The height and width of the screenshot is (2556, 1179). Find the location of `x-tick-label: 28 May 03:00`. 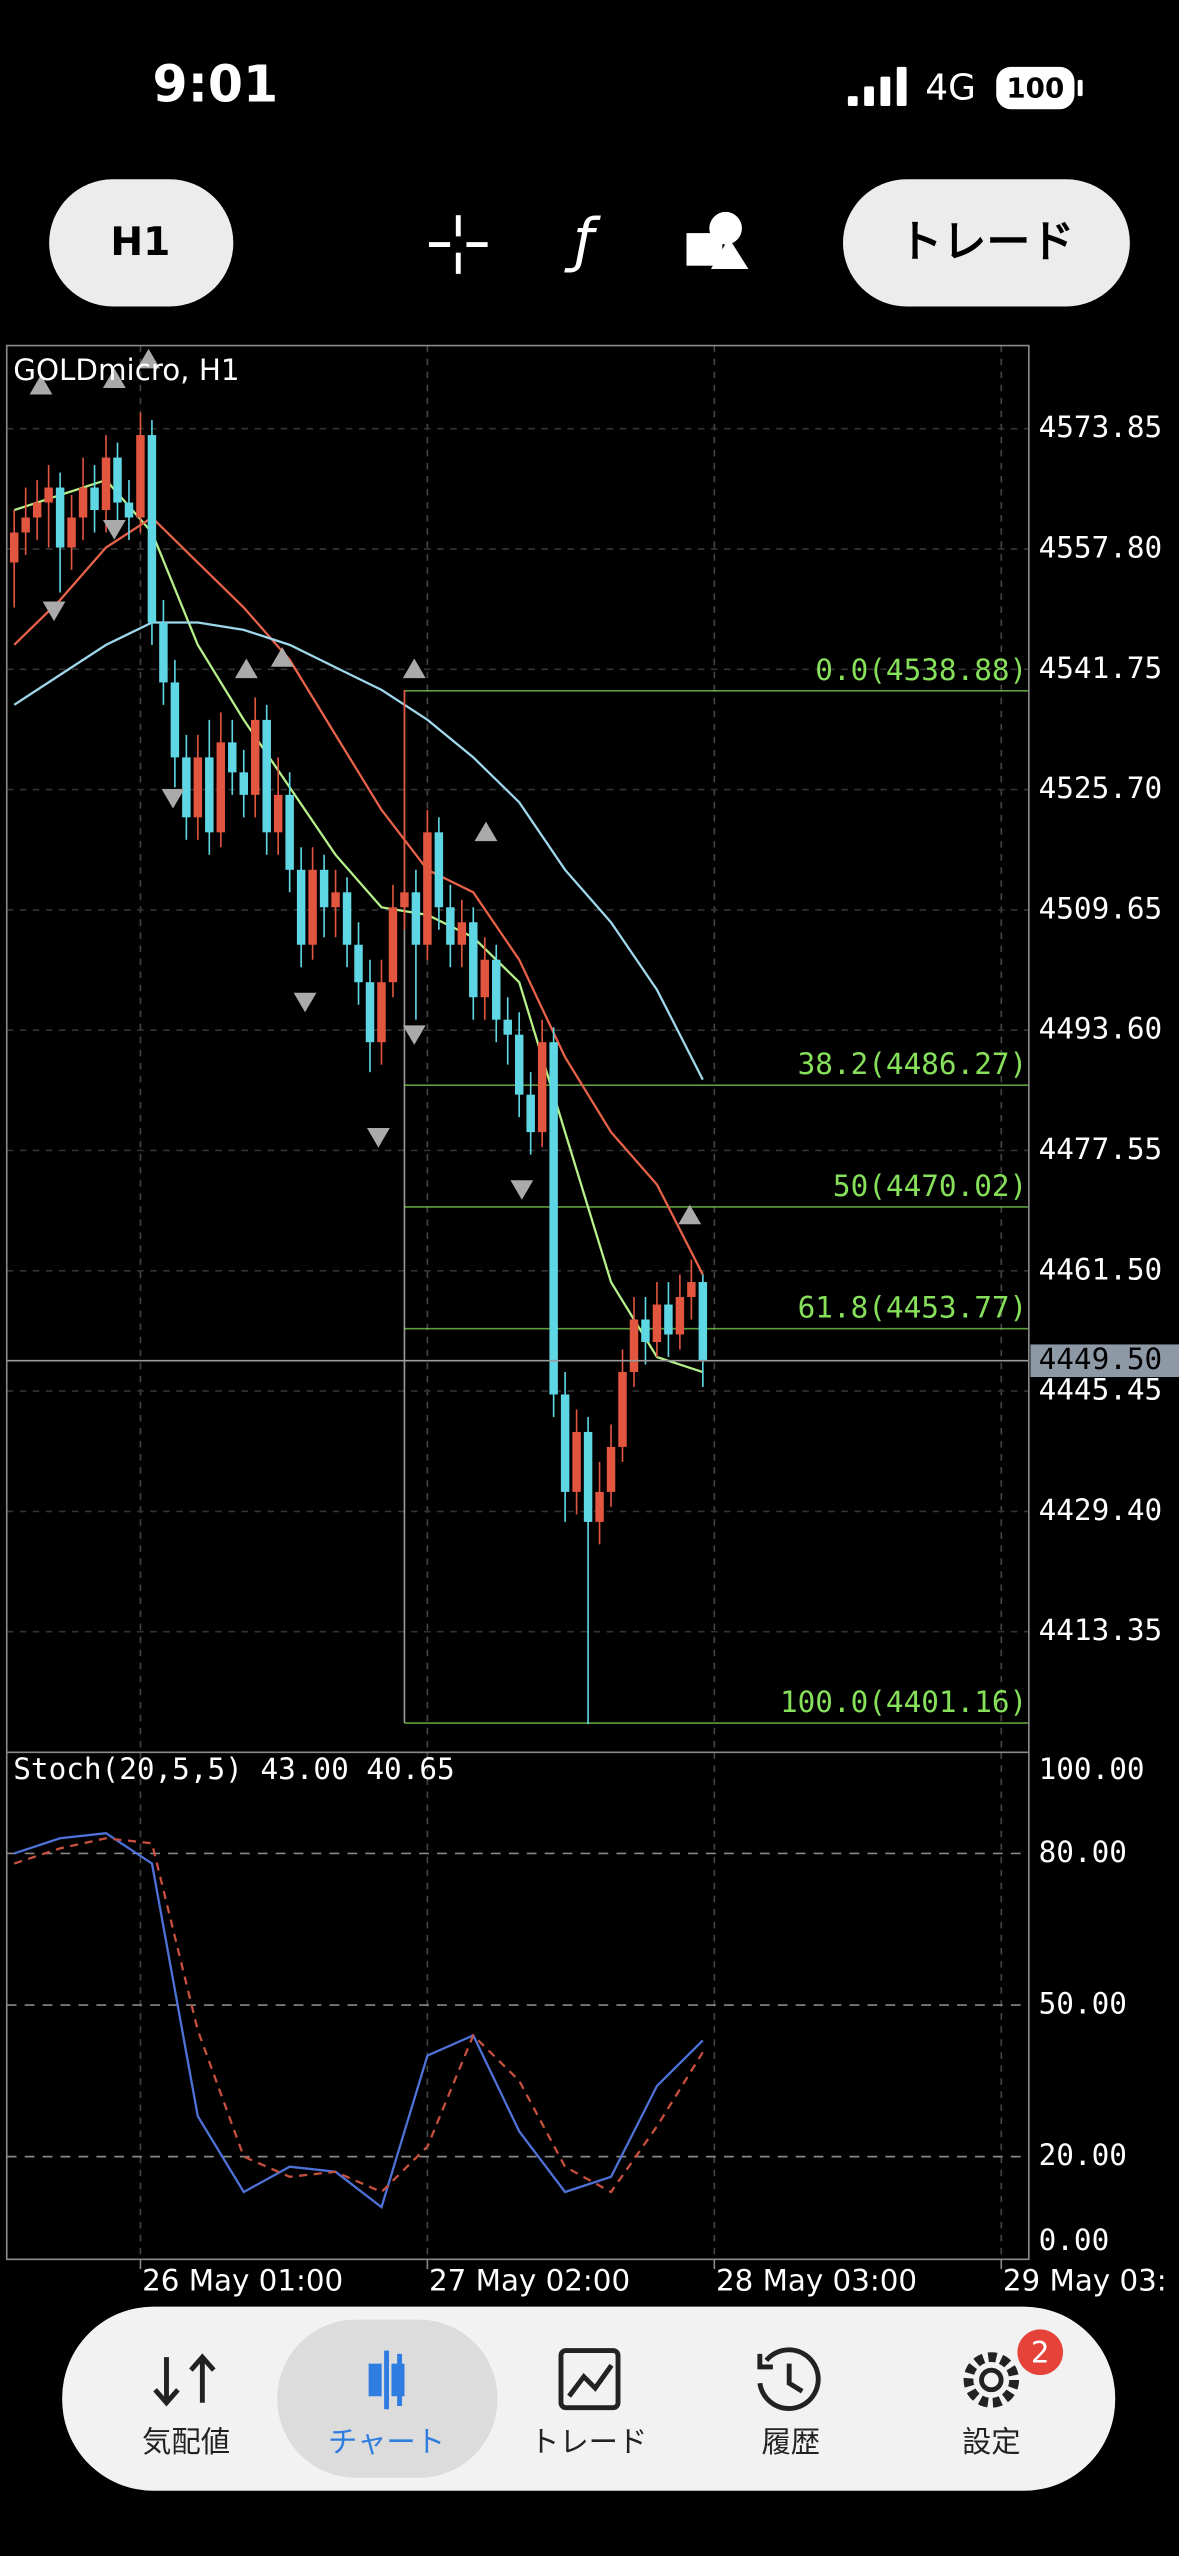

x-tick-label: 28 May 03:00 is located at coordinates (816, 2281).